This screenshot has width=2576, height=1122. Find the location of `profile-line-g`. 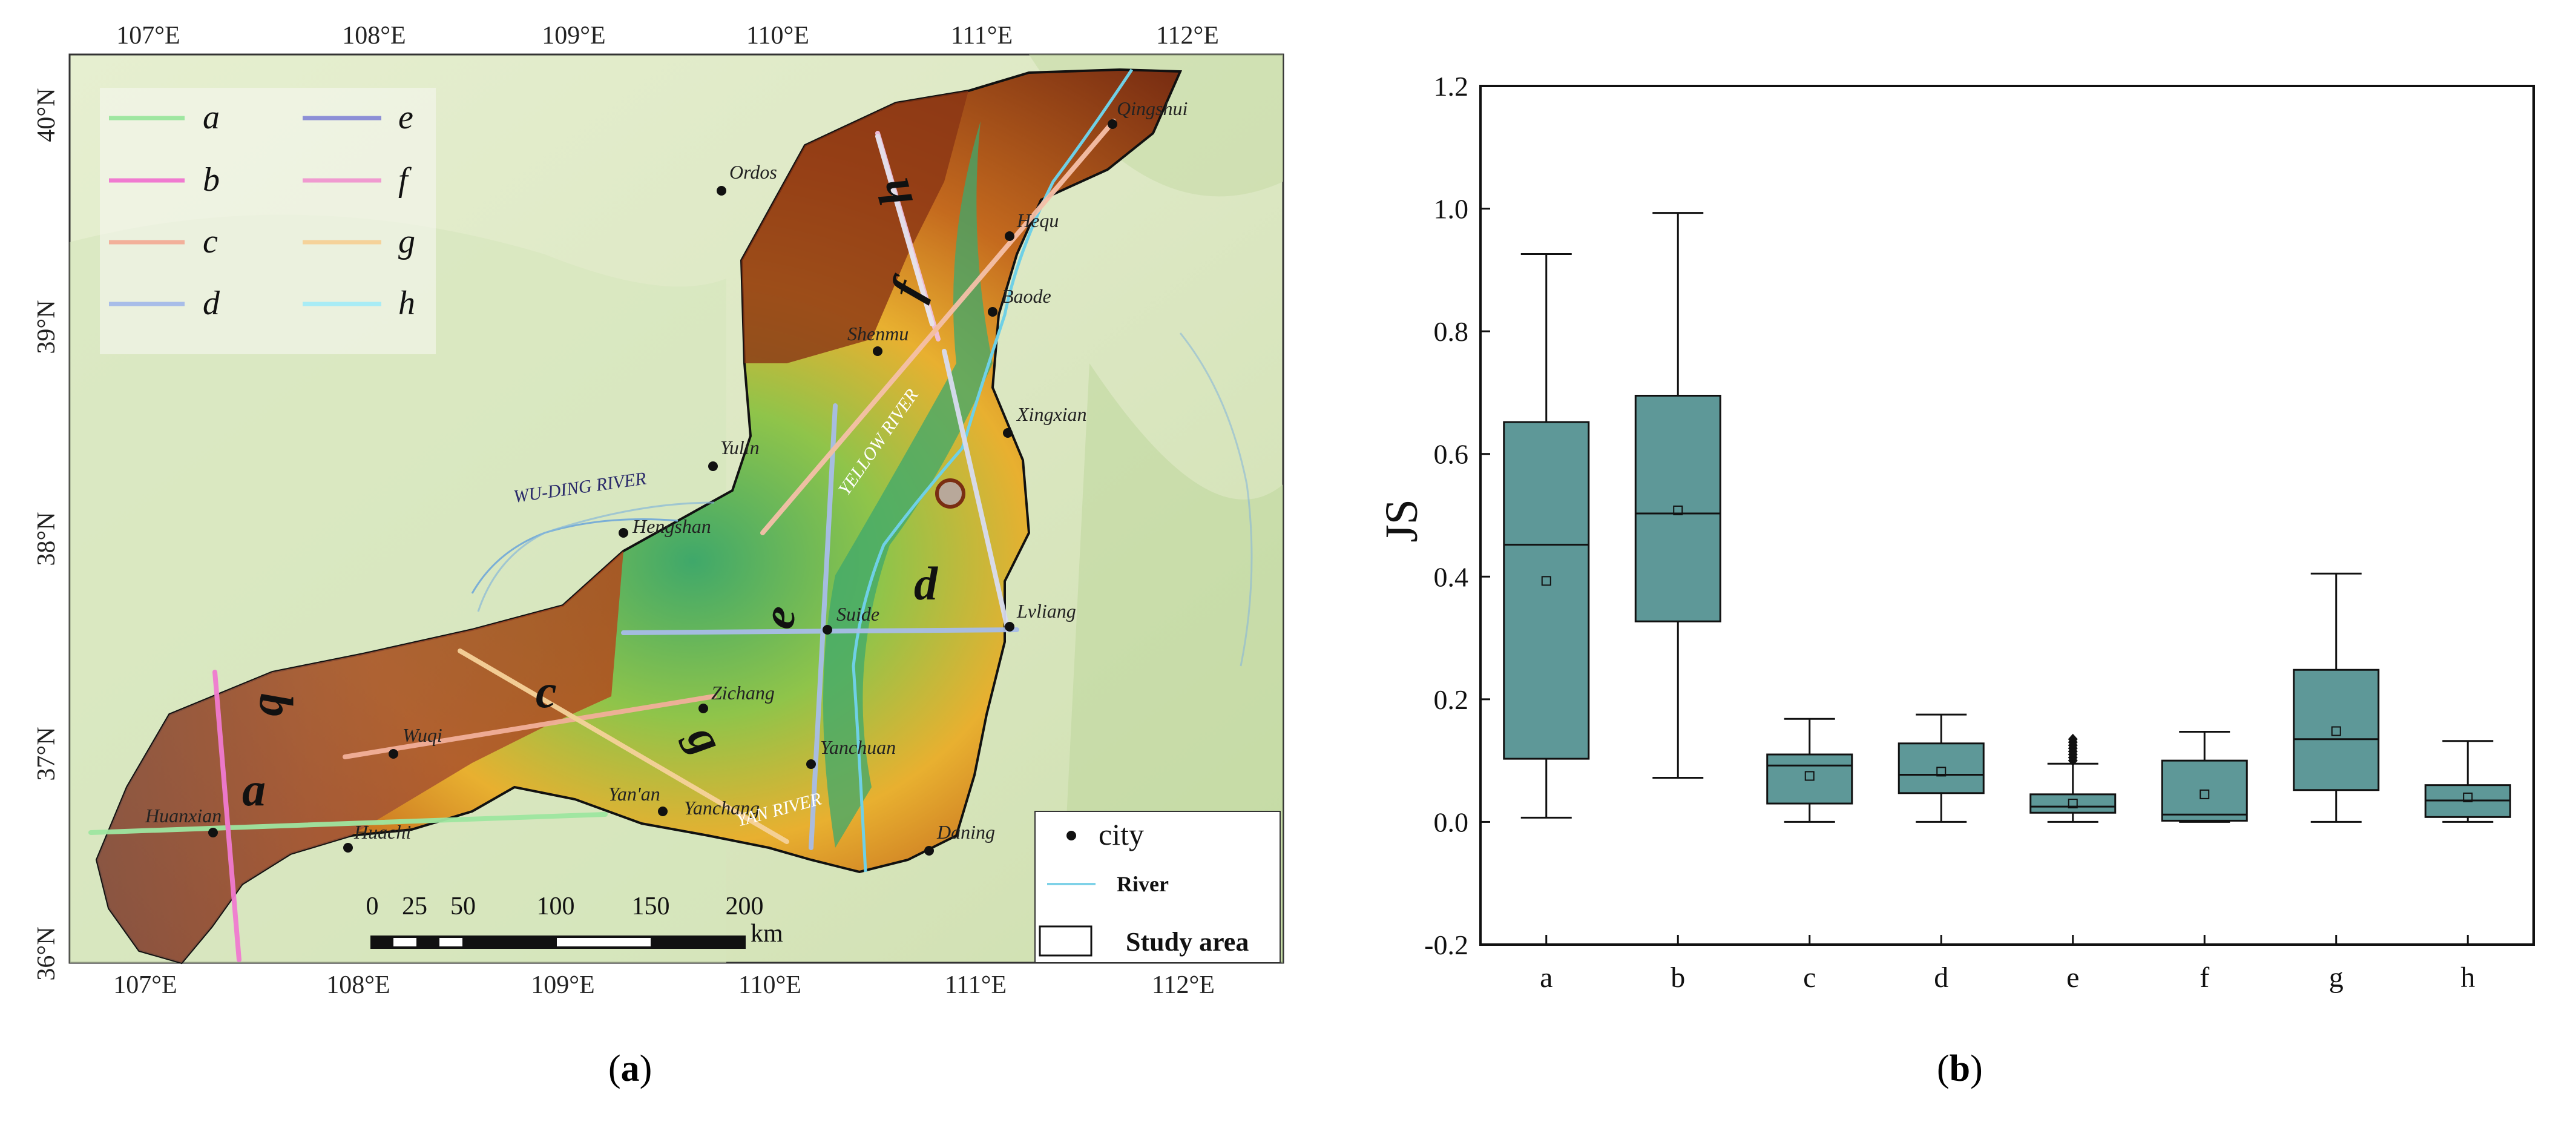

profile-line-g is located at coordinates (623, 746).